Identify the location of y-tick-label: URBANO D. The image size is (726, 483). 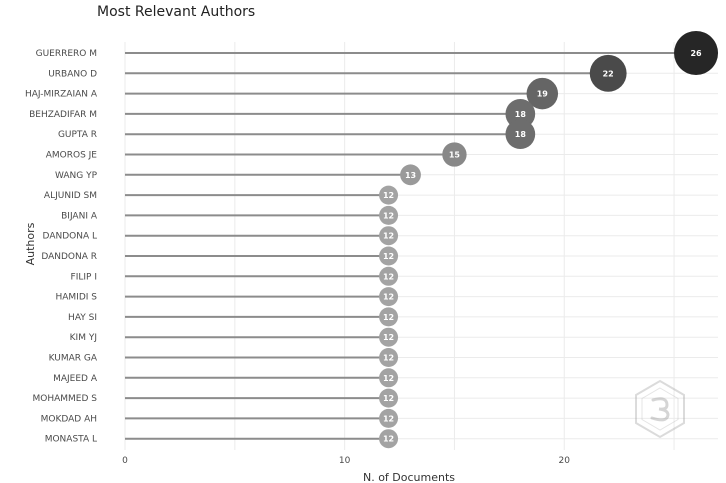
(72, 74).